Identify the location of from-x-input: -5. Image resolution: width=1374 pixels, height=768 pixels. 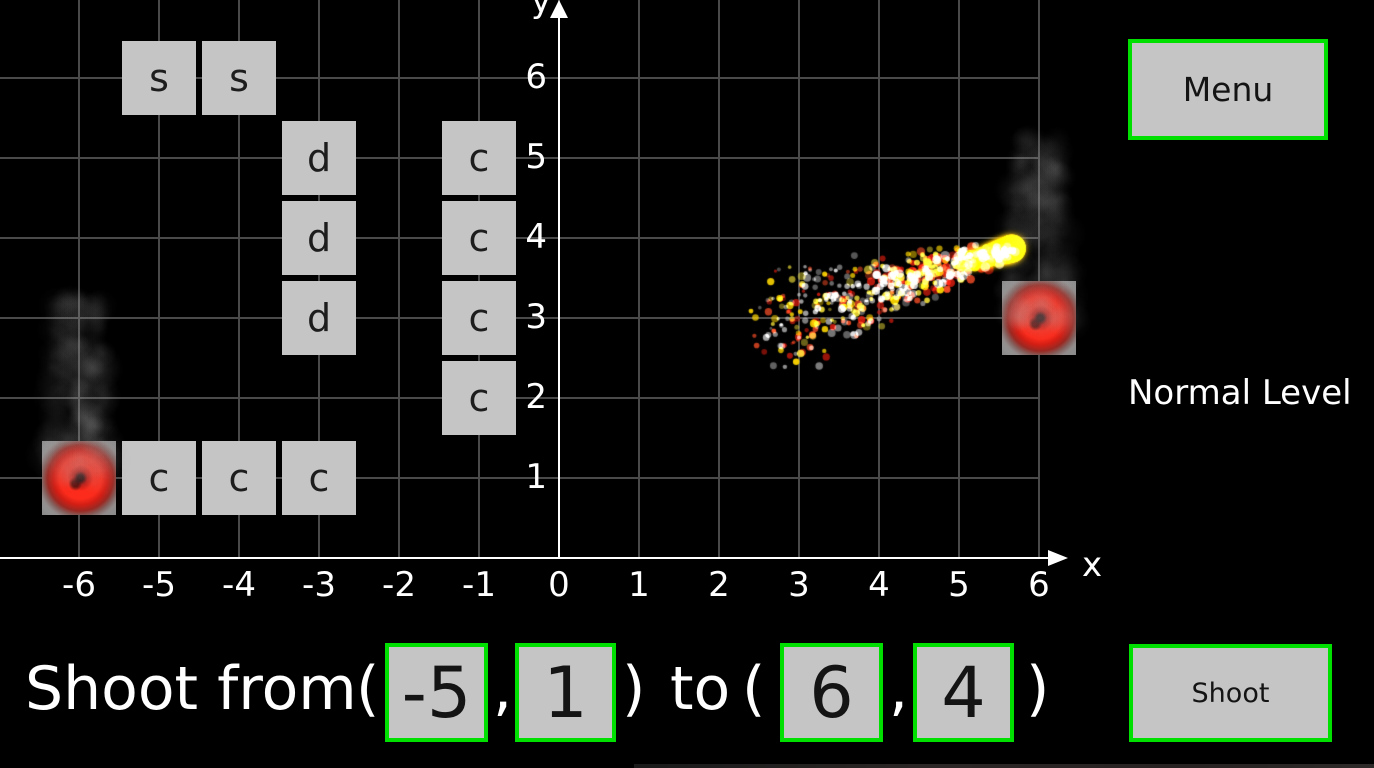
(436, 692).